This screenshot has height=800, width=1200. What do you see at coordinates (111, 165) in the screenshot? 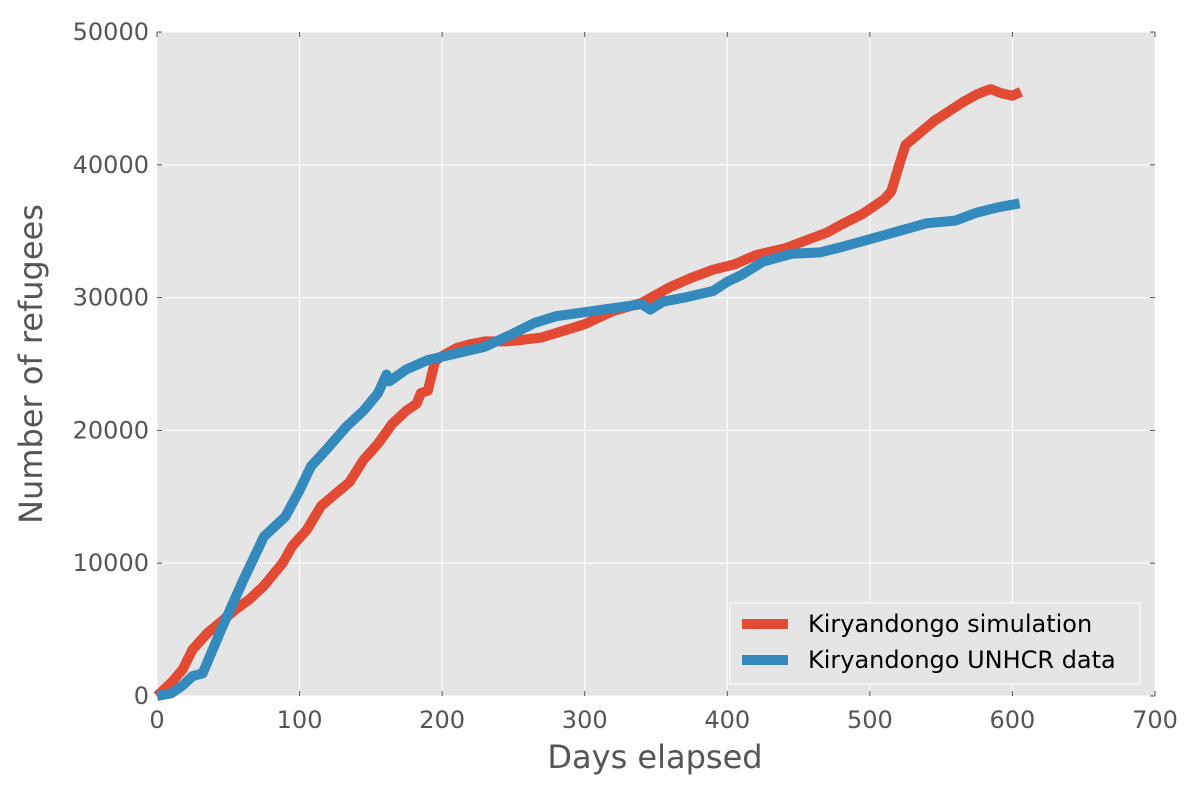
I see `y-tick-label: 40000` at bounding box center [111, 165].